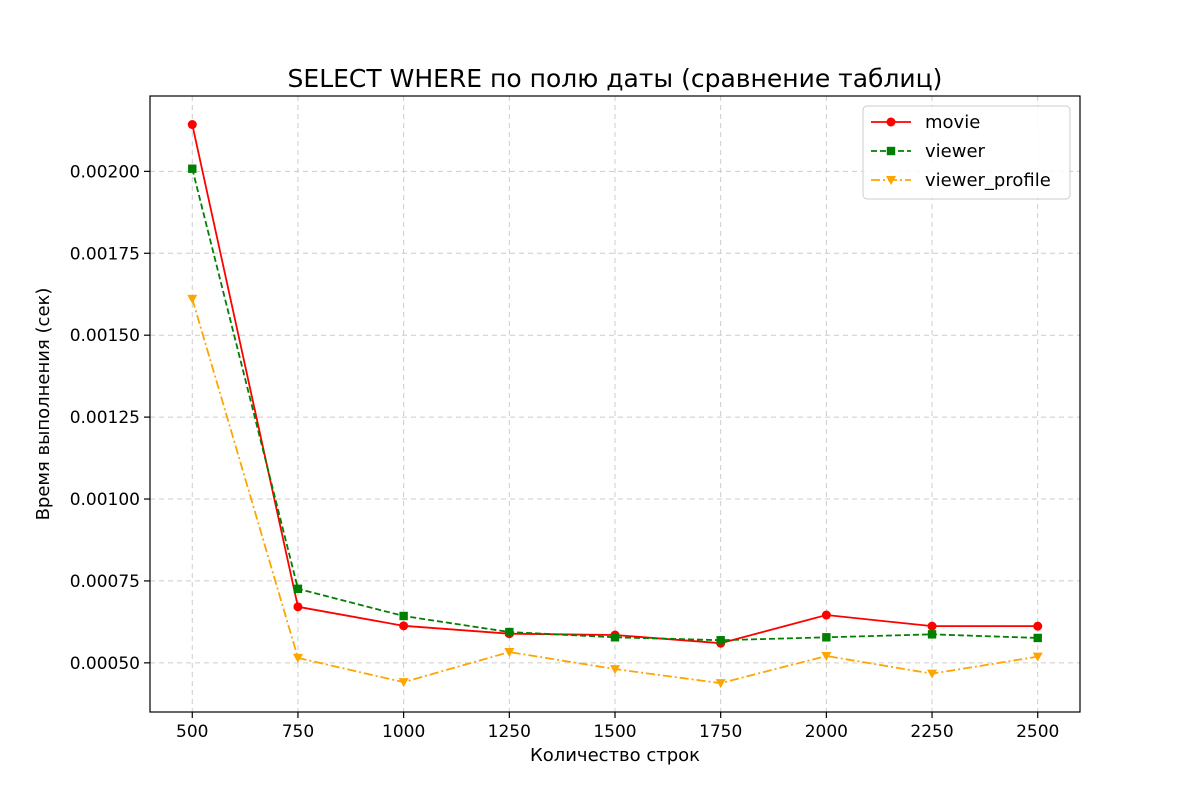 The image size is (1200, 800). I want to click on y-tick-label: 0.00100, so click(105, 500).